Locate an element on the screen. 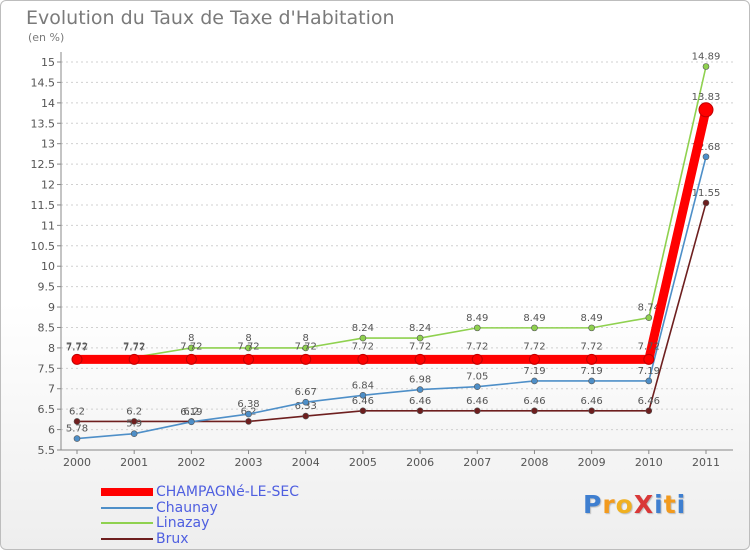 The image size is (750, 550). y-tick-label: 13 is located at coordinates (48, 144).